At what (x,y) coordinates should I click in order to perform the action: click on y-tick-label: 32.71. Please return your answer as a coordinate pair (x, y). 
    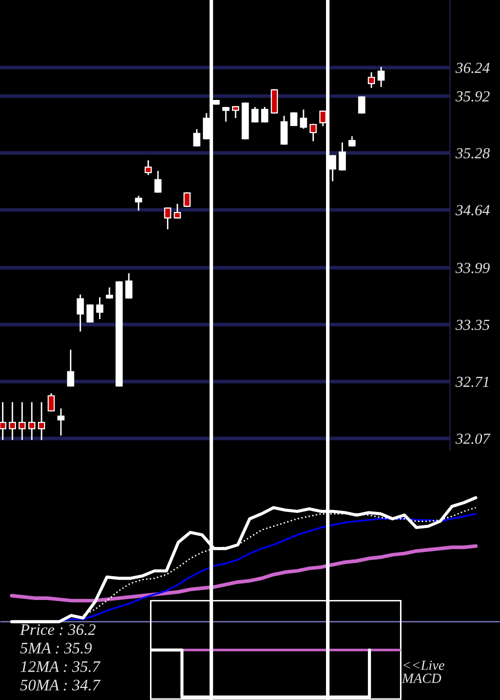
    Looking at the image, I should click on (472, 382).